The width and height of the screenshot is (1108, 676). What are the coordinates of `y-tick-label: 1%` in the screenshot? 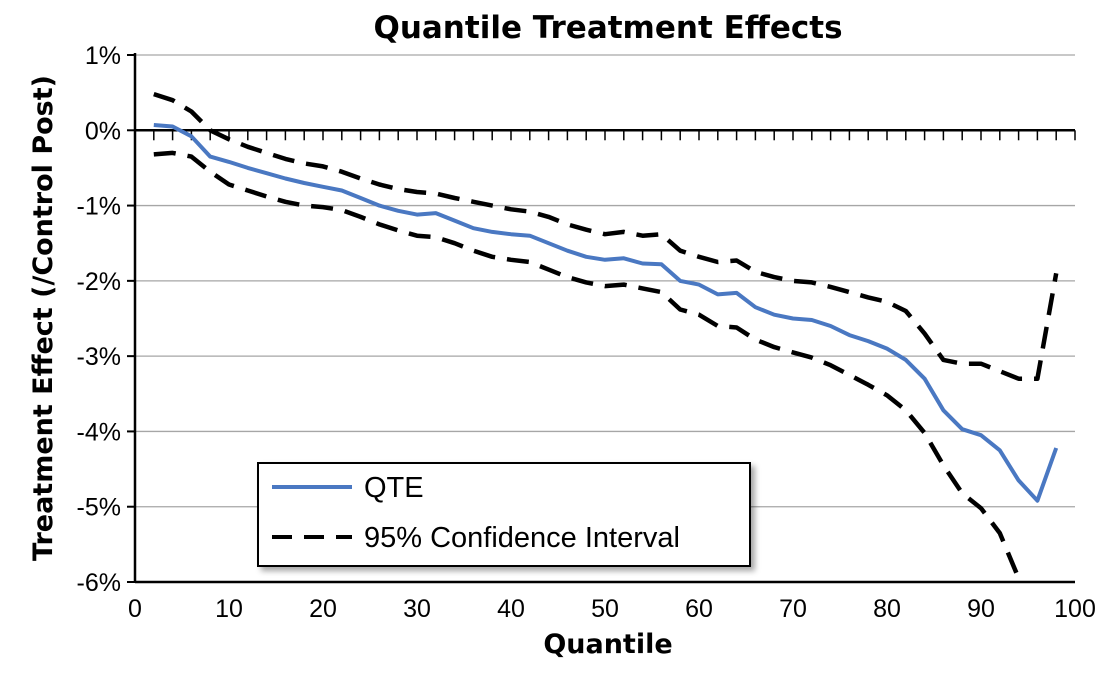 It's located at (103, 56).